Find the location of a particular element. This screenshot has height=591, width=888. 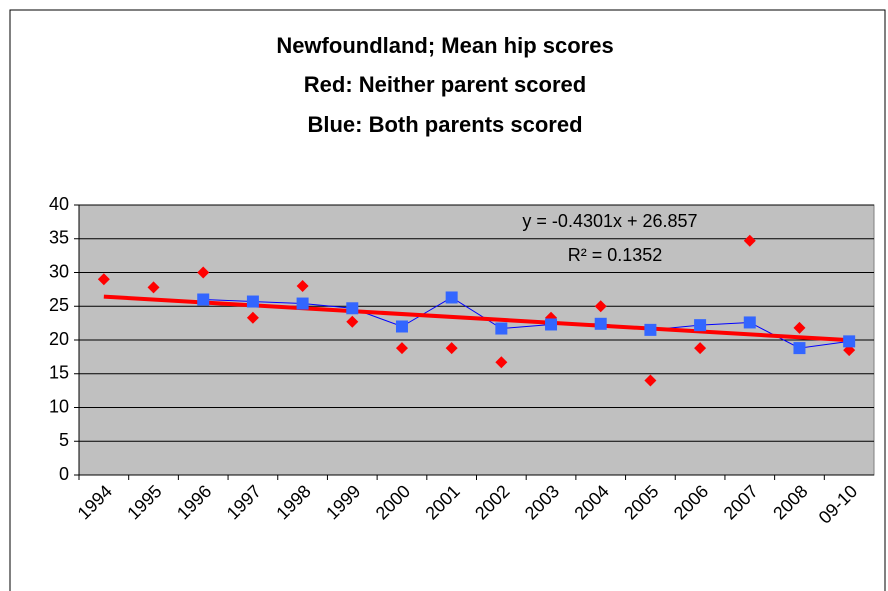

x-tick-label: 1999 is located at coordinates (343, 502).